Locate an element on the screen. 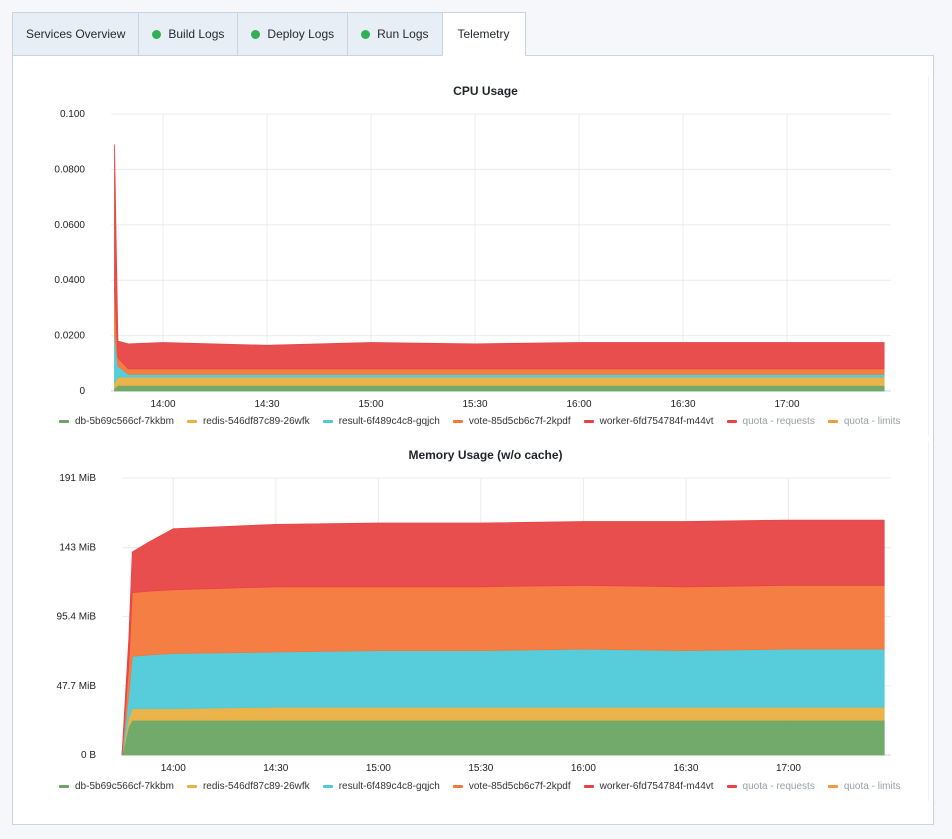 The width and height of the screenshot is (952, 839). tab-label: Deploy Logs is located at coordinates (301, 34).